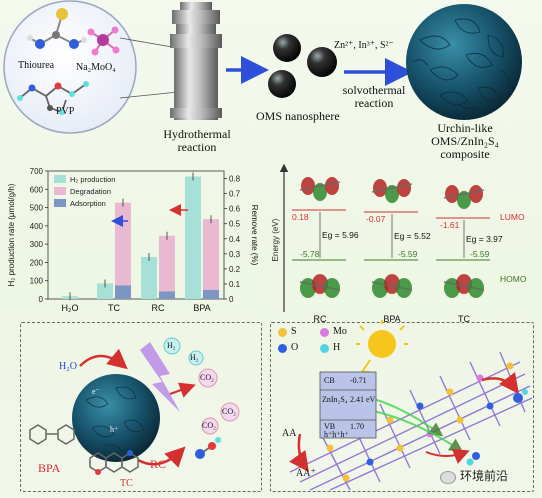 The width and height of the screenshot is (542, 498). I want to click on band-gap-value: Eg = 5.52, so click(412, 236).